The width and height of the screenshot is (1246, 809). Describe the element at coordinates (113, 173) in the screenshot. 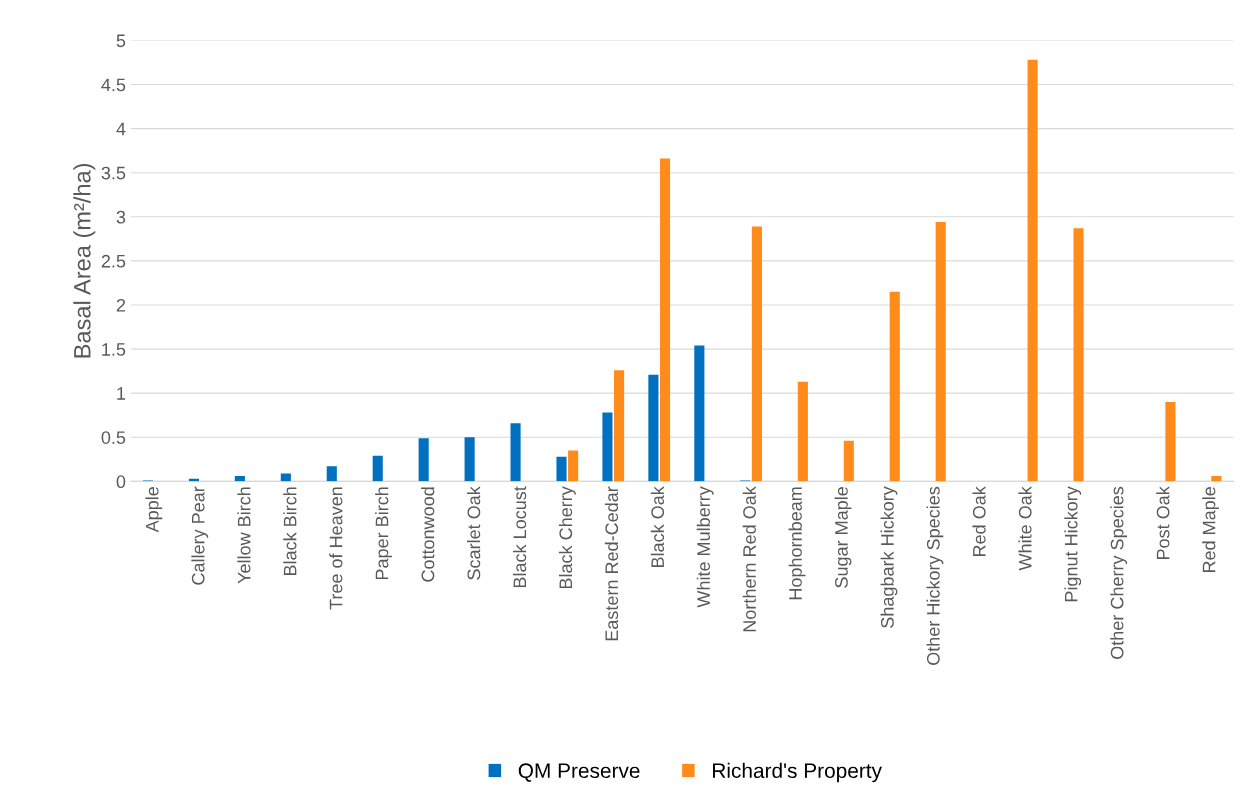

I see `y-tick-label: 3.5` at that location.